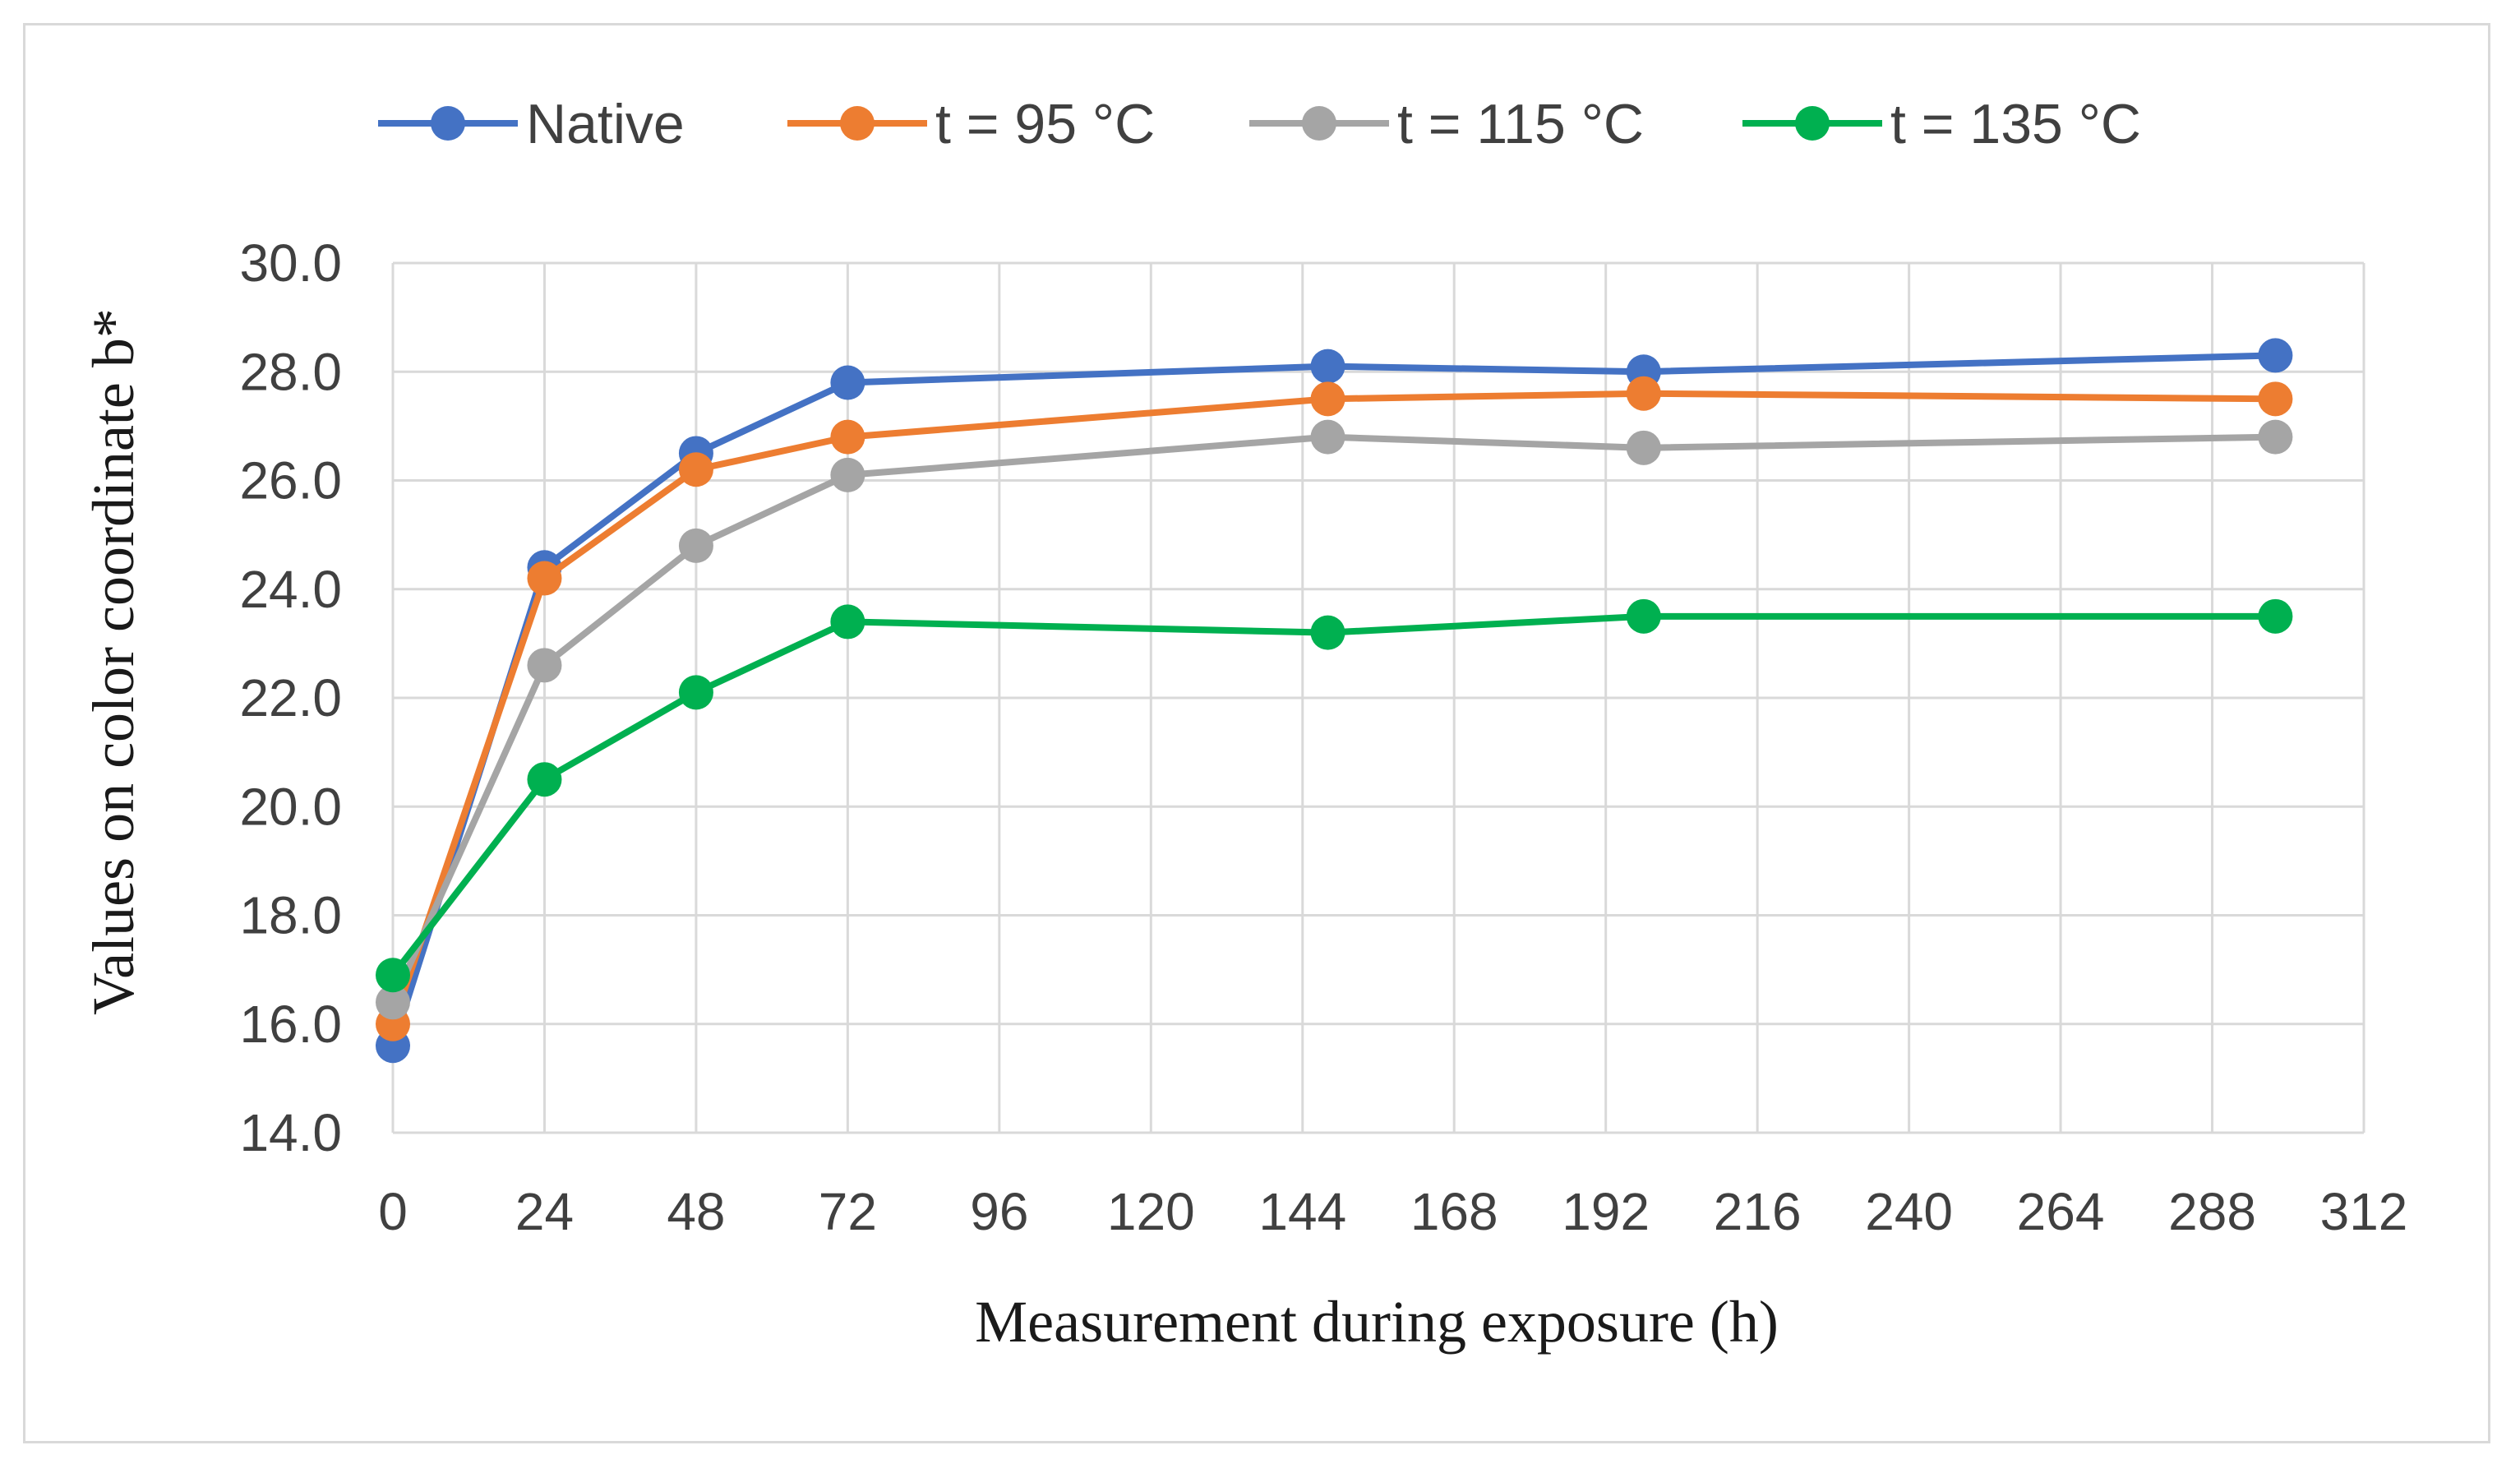 Image resolution: width=2520 pixels, height=1473 pixels. What do you see at coordinates (1520, 124) in the screenshot?
I see `legend-label: t = 115 °C` at bounding box center [1520, 124].